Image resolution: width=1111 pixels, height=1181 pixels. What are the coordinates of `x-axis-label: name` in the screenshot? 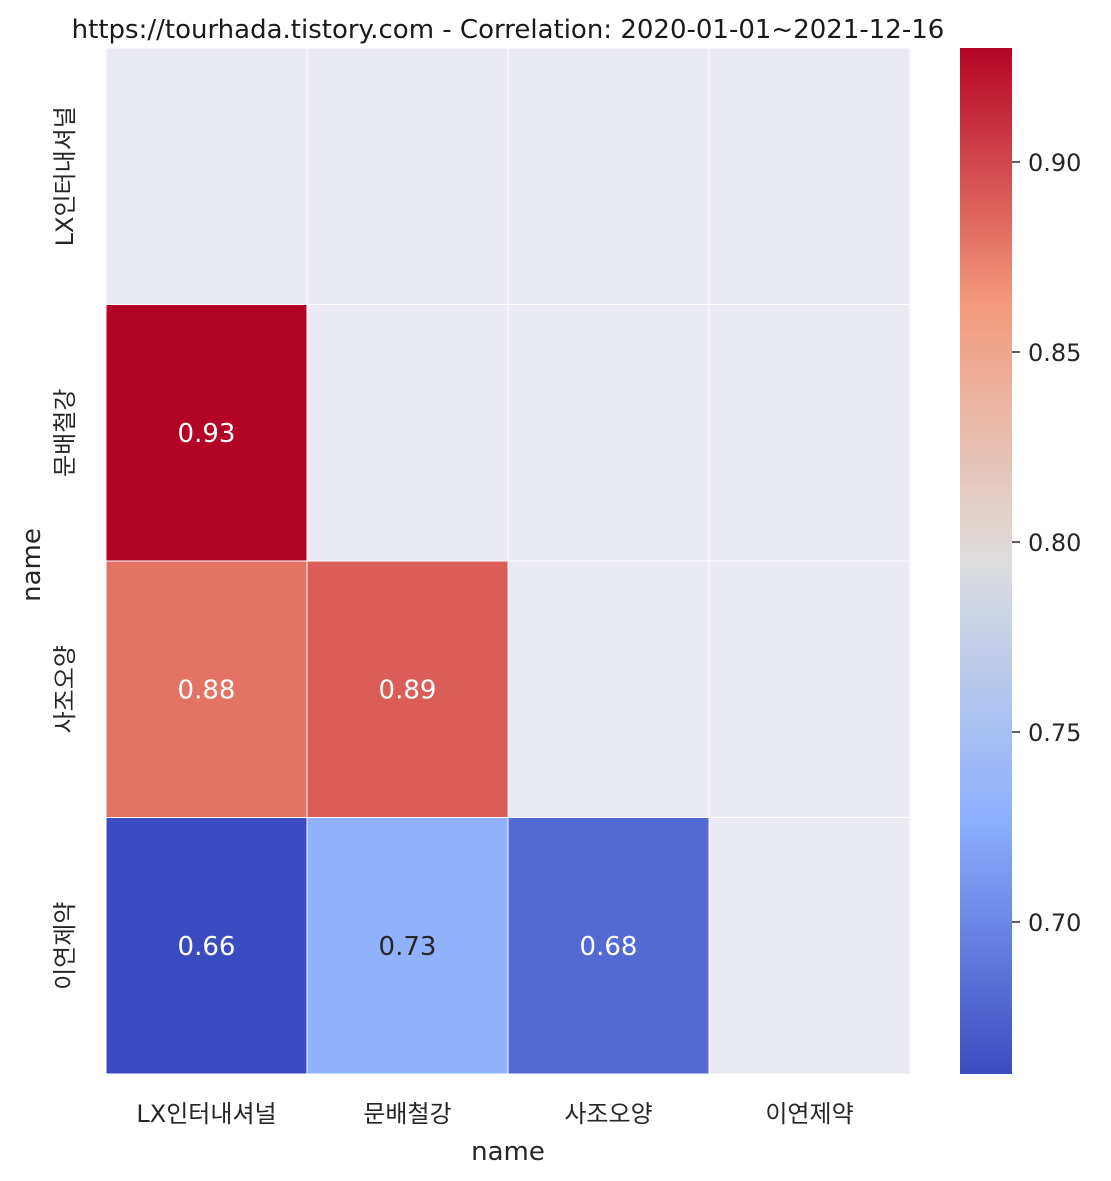 It's located at (508, 1152).